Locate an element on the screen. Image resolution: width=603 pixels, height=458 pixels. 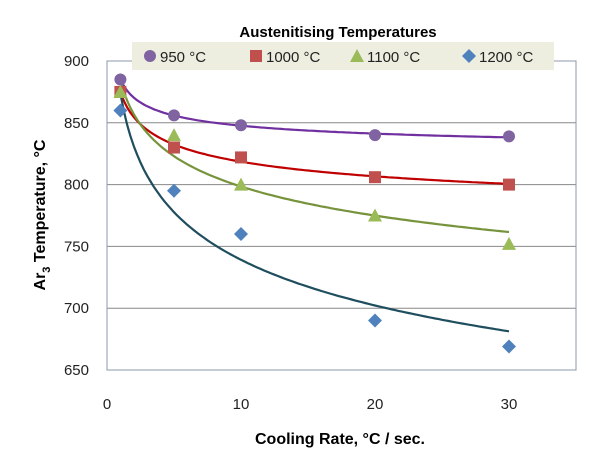
y-tick-label: 800 is located at coordinates (76, 185).